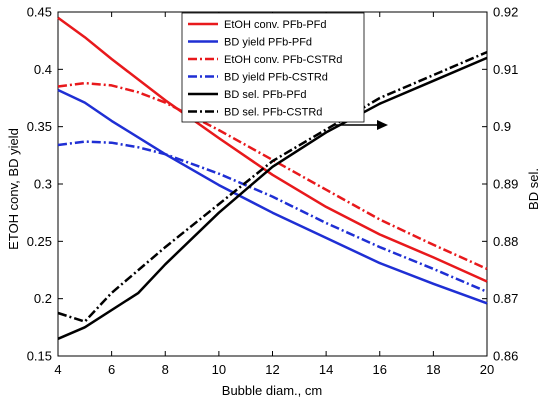 The width and height of the screenshot is (550, 406). I want to click on y-left-tick-label: 0.45, so click(39, 12).